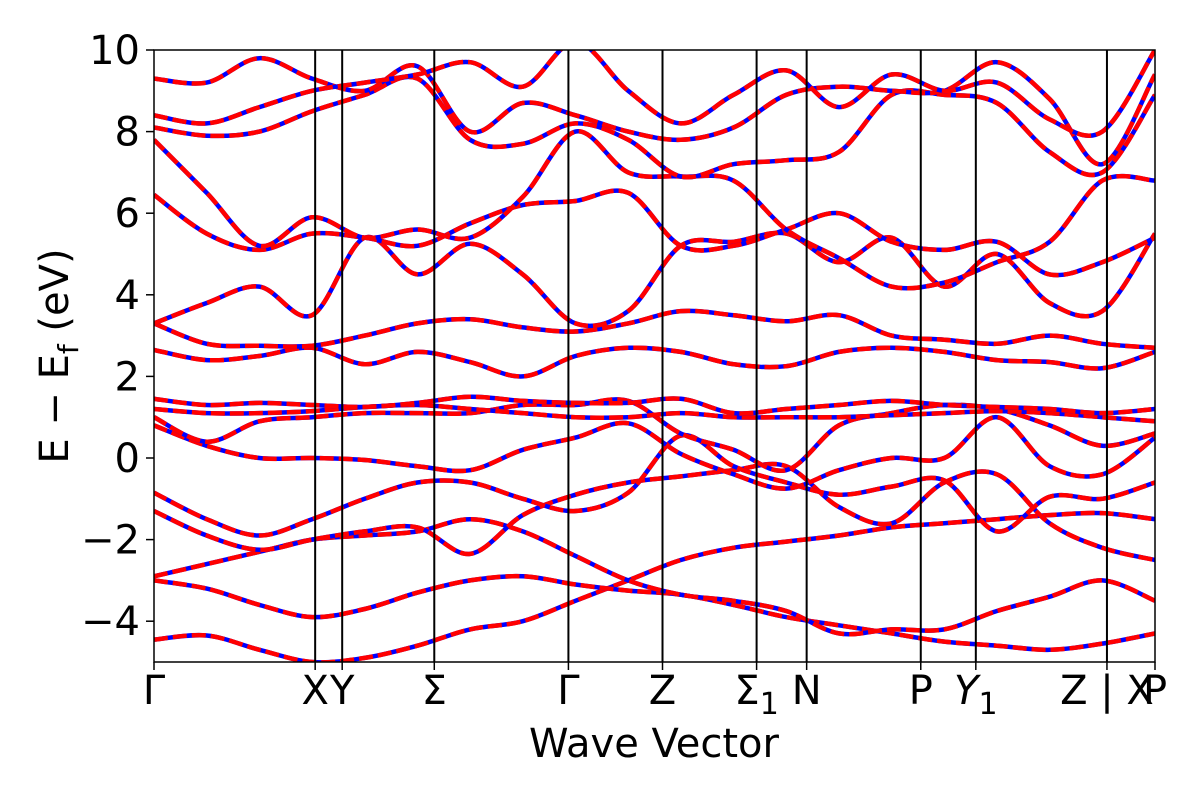 Image resolution: width=1200 pixels, height=804 pixels. What do you see at coordinates (434, 691) in the screenshot?
I see `x-tick-label: Σ` at bounding box center [434, 691].